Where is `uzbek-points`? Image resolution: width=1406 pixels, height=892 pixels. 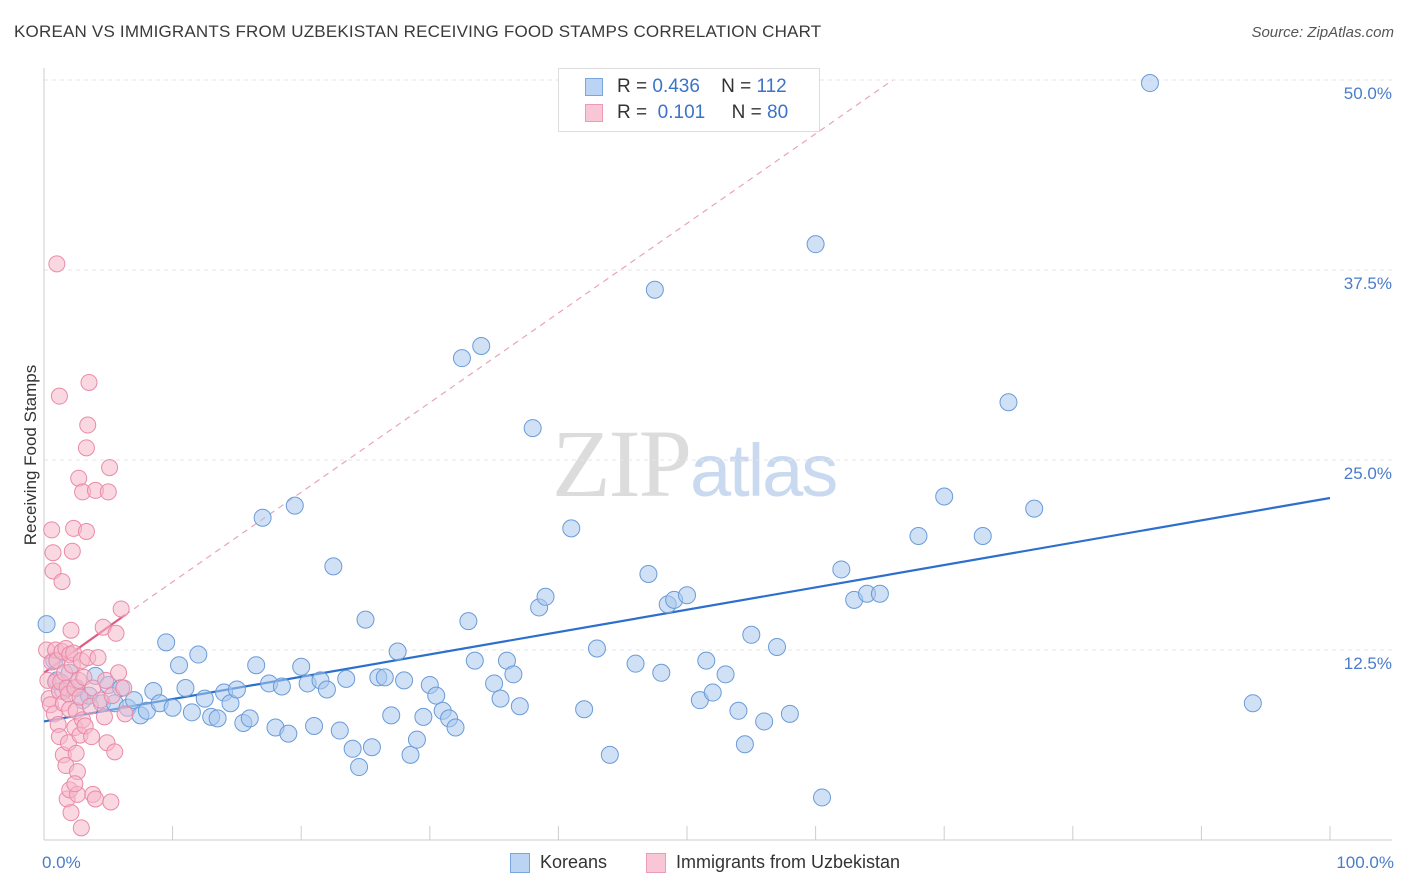
uzbek-points is located at coordinates (86, 546).